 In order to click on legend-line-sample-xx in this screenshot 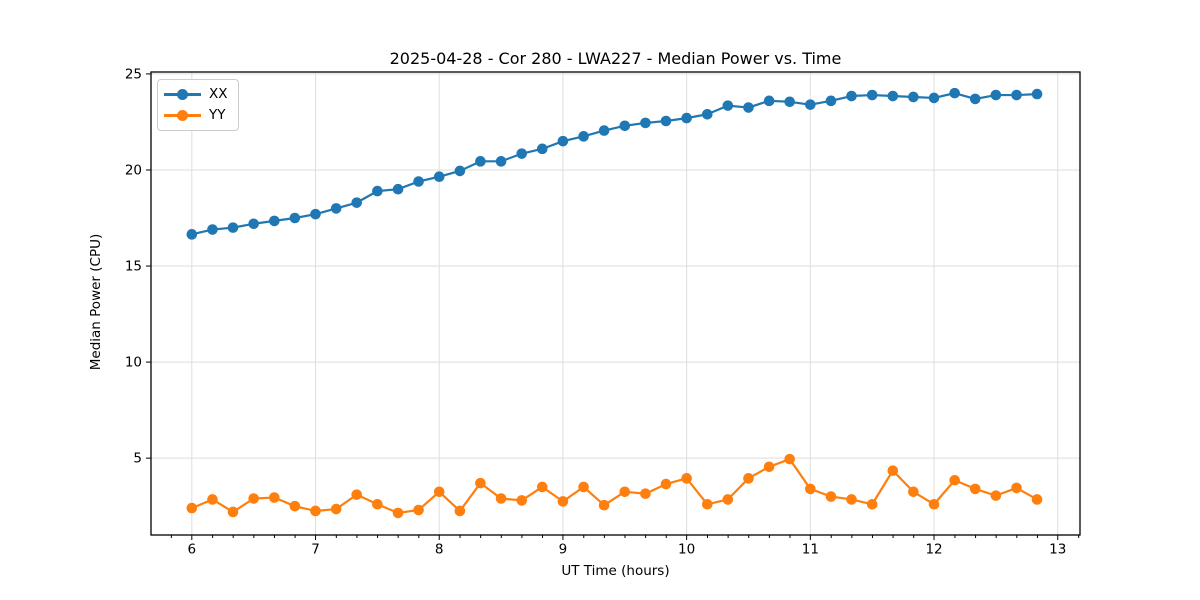, I will do `click(182, 94)`.